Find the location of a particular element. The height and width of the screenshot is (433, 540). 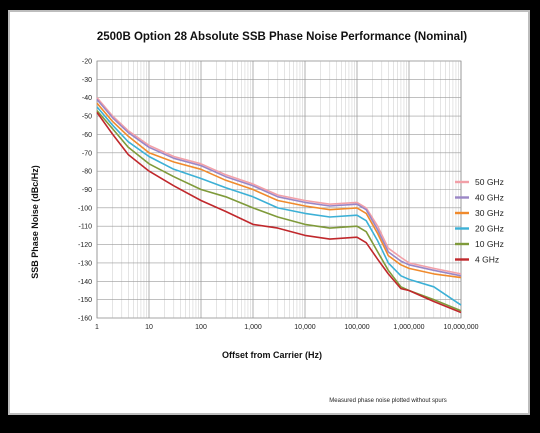

y-tick-label: -140 is located at coordinates (85, 282).